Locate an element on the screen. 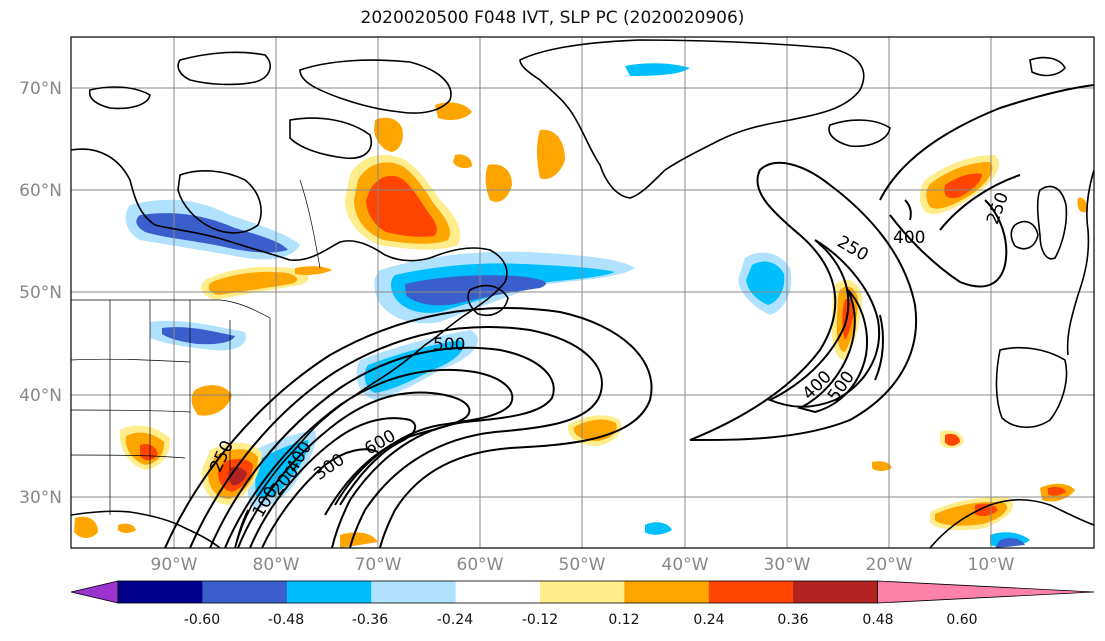 Image resolution: width=1105 pixels, height=641 pixels. lon-label: 50°W is located at coordinates (582, 565).